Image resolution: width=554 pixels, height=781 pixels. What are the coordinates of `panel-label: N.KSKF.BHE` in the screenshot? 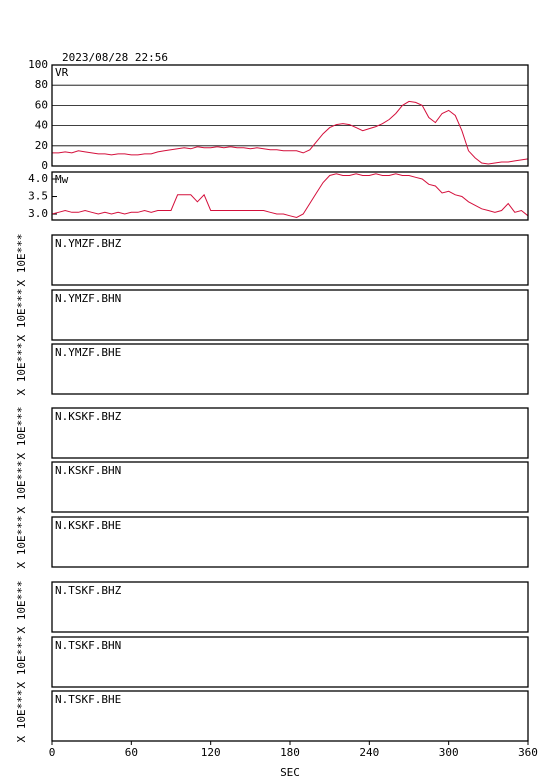 It's located at (88, 525).